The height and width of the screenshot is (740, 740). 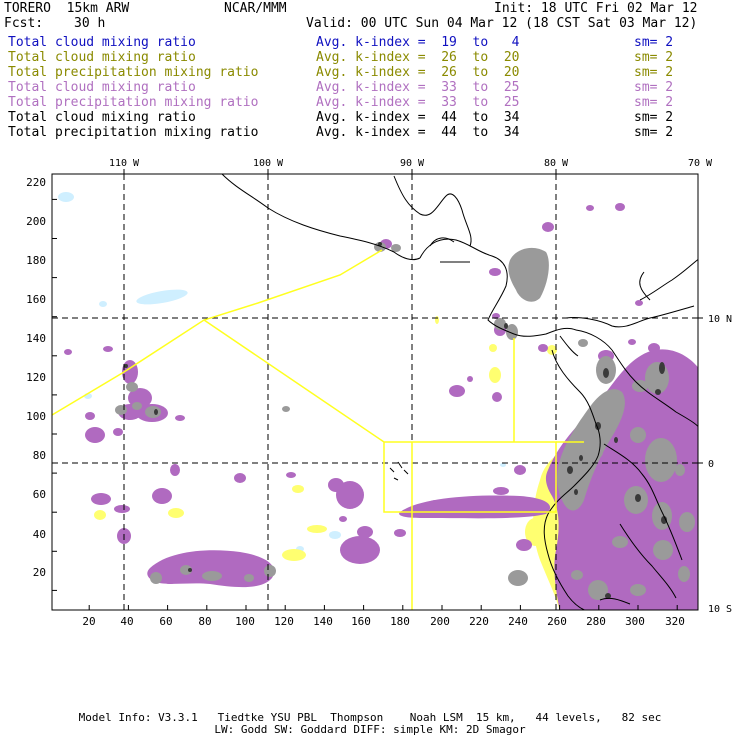 What do you see at coordinates (90, 23) in the screenshot?
I see `forecast-hour: 30 h` at bounding box center [90, 23].